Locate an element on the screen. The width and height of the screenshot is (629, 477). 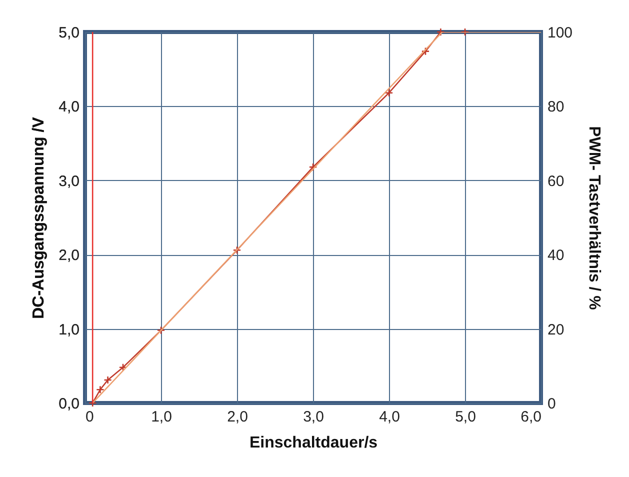
x-tick-label: 5,0 is located at coordinates (465, 417).